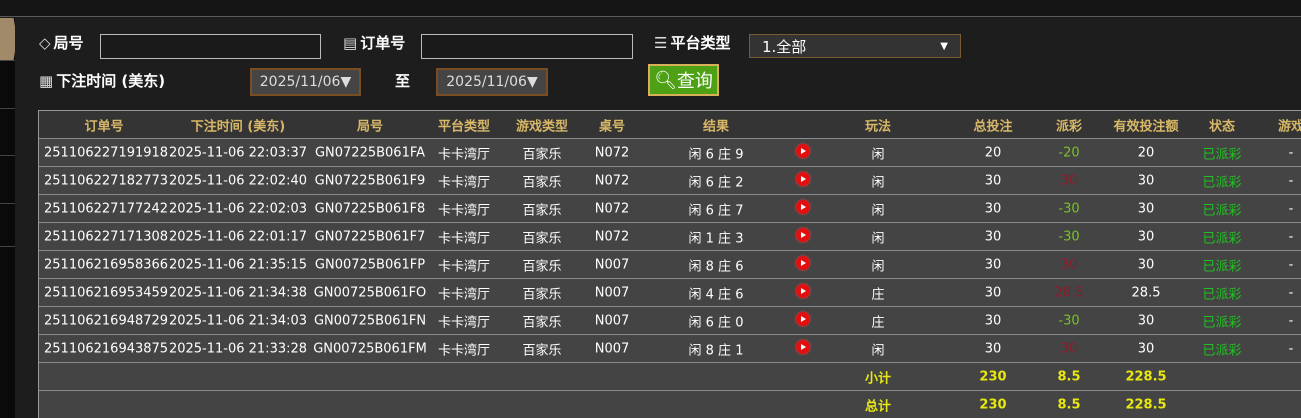 This screenshot has height=418, width=1301. I want to click on col-game: 游戏类型, so click(542, 126).